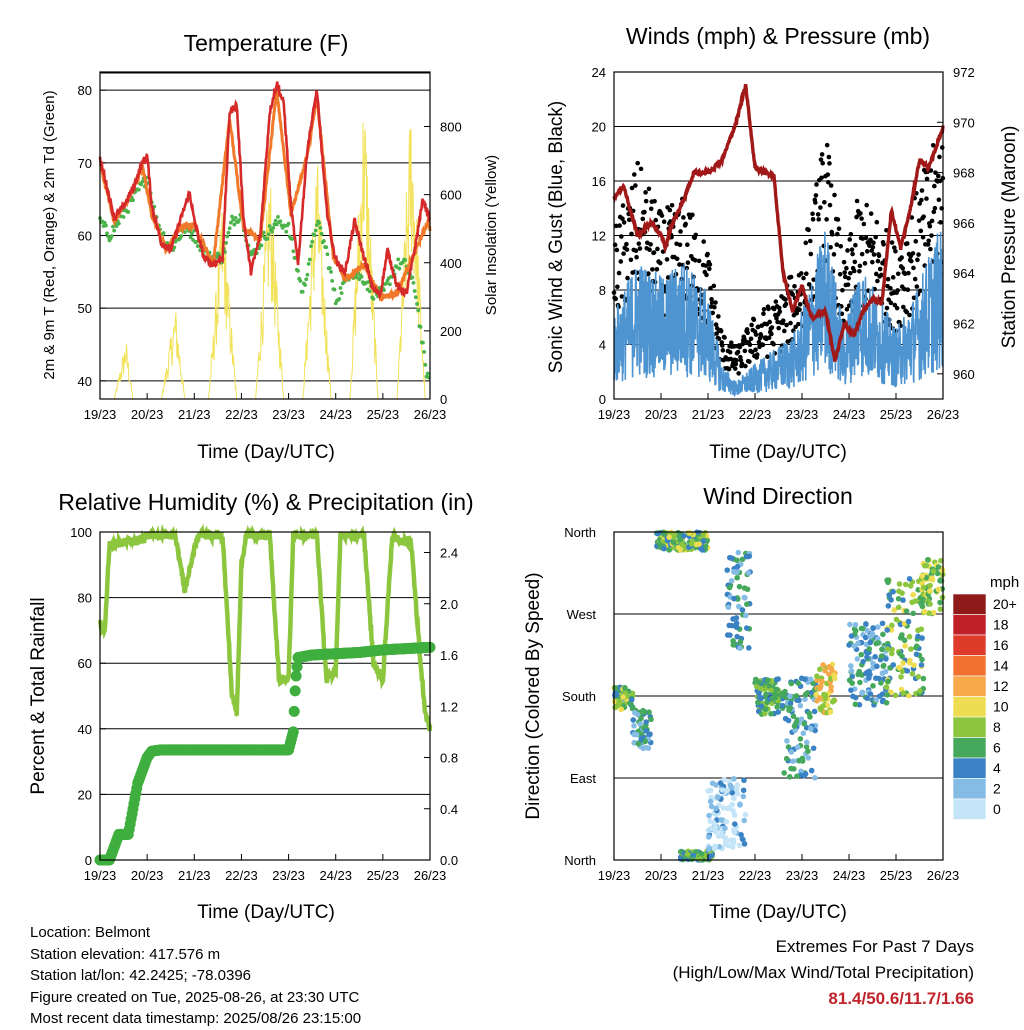 This screenshot has width=1024, height=1030. I want to click on direction-ytick-label: North, so click(580, 532).